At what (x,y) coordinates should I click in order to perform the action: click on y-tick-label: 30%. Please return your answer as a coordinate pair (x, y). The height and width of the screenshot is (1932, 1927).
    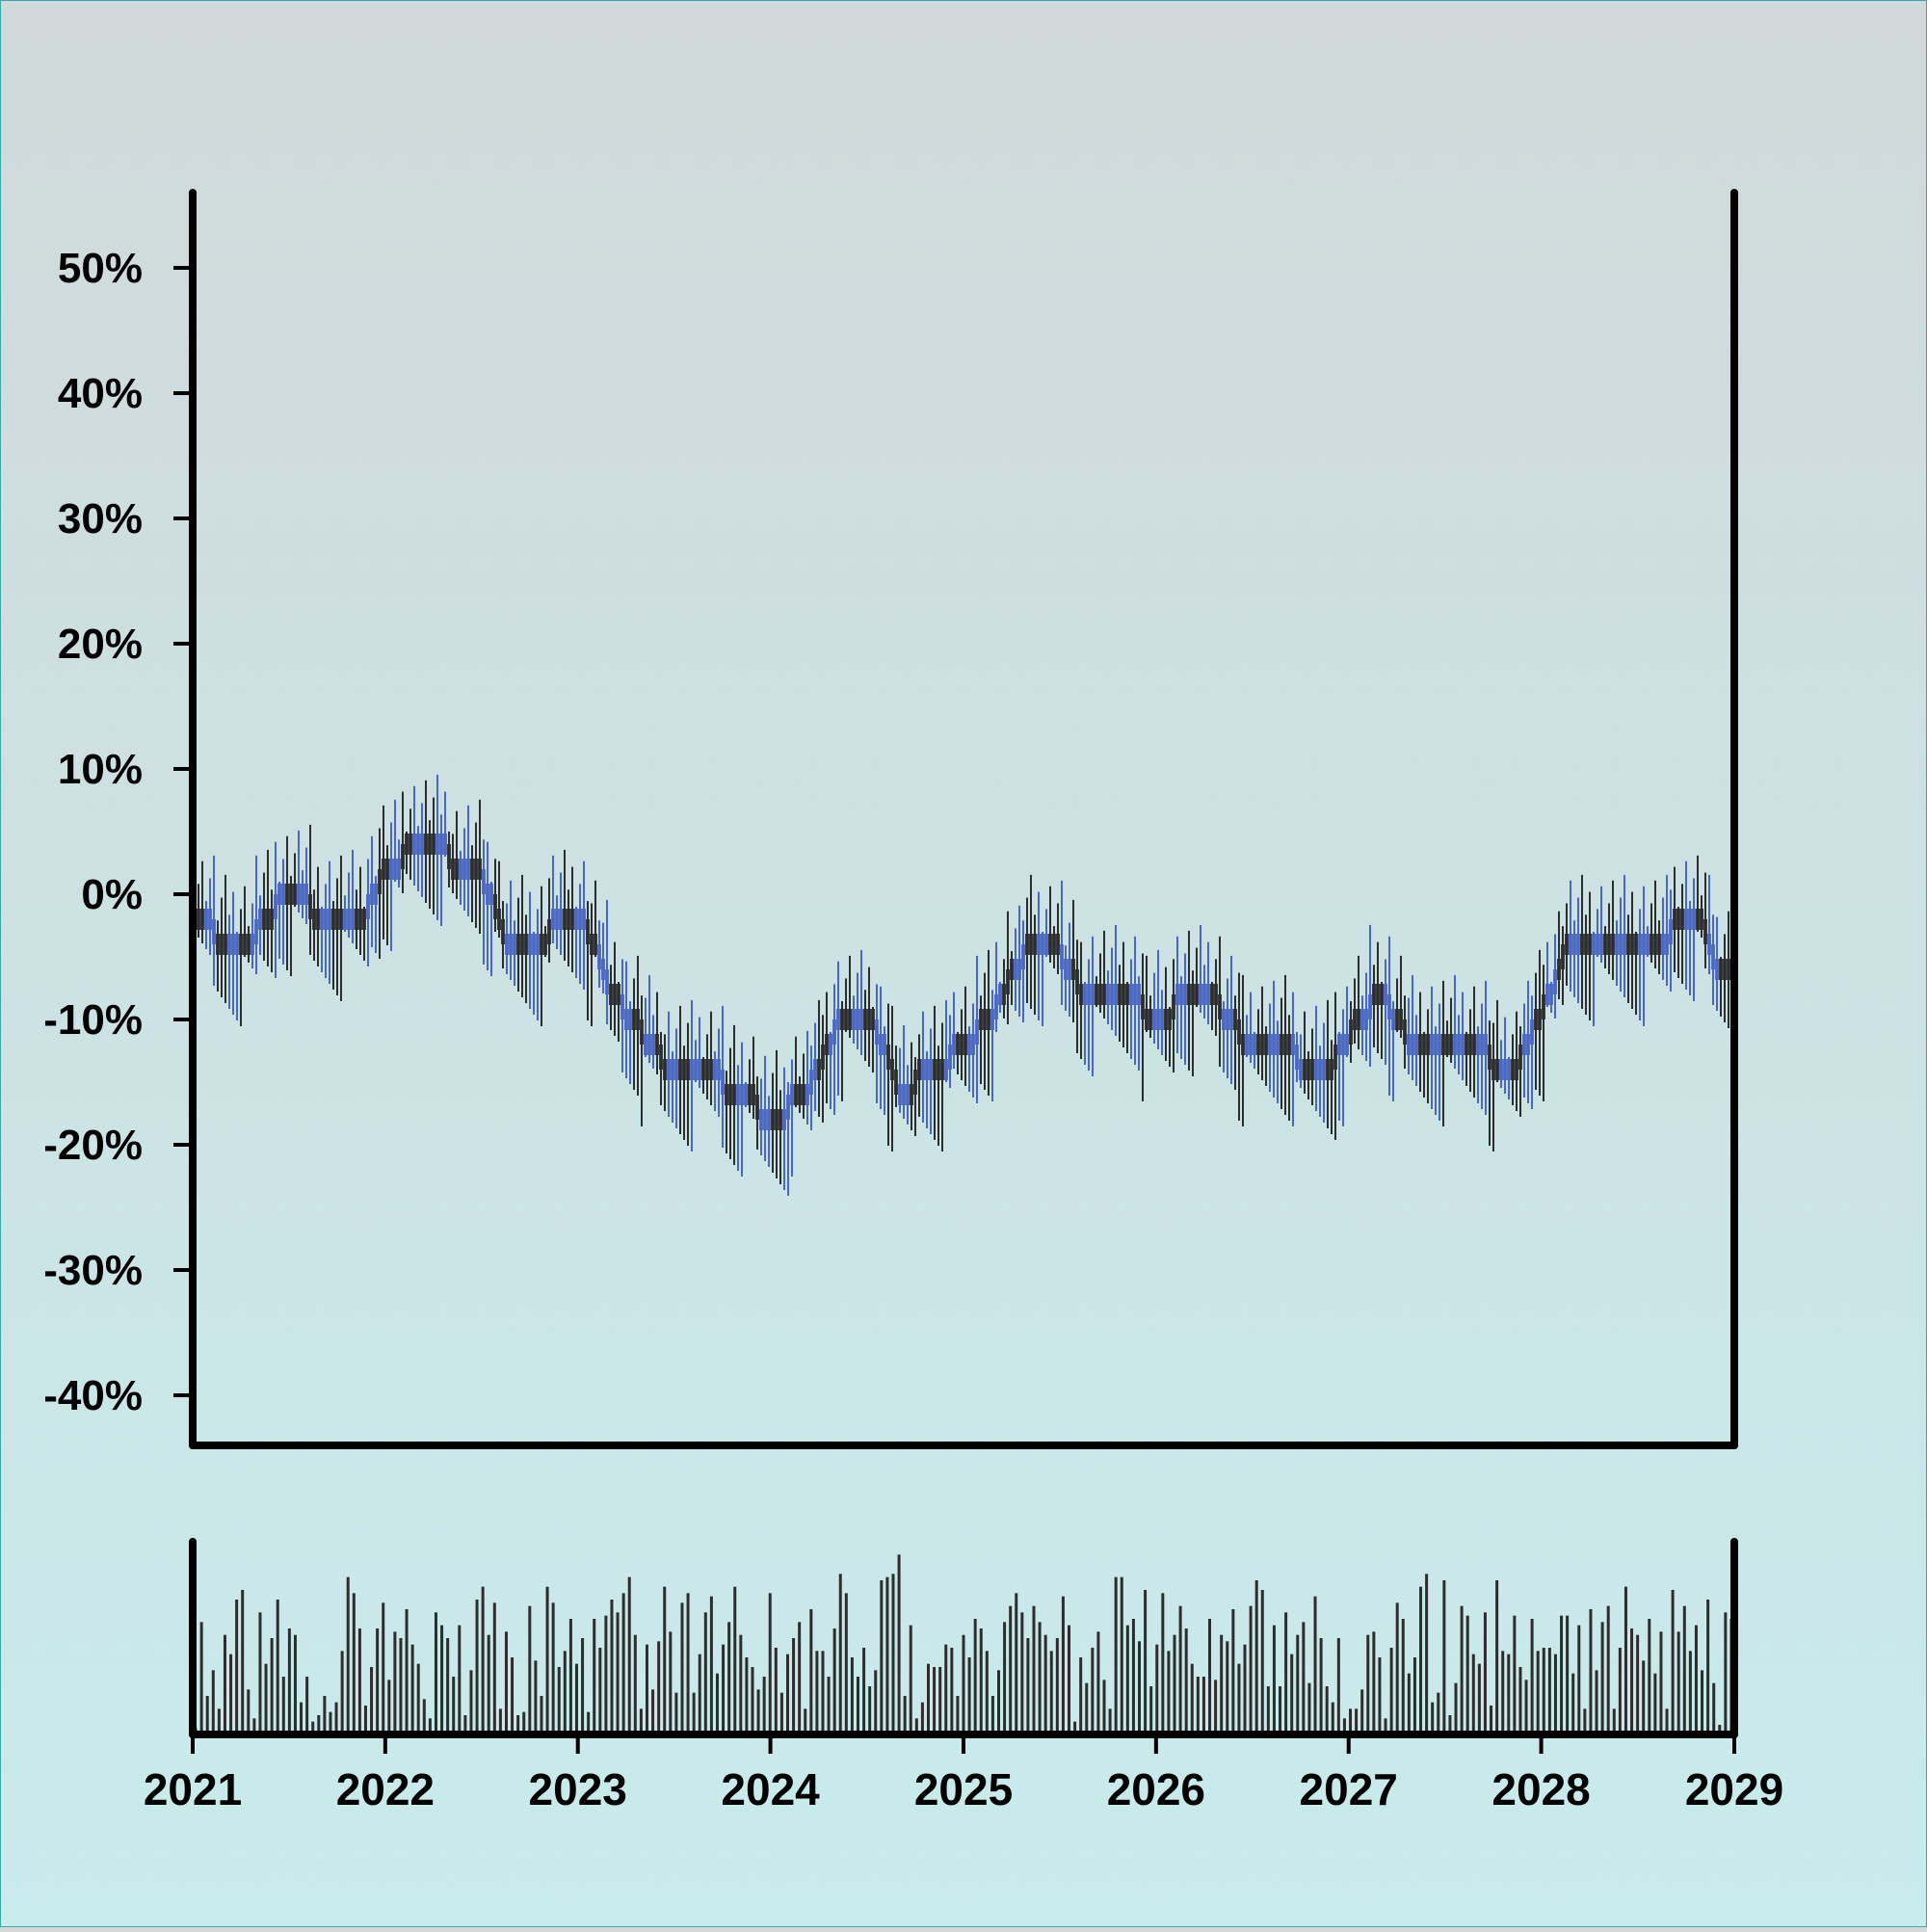
    Looking at the image, I should click on (100, 519).